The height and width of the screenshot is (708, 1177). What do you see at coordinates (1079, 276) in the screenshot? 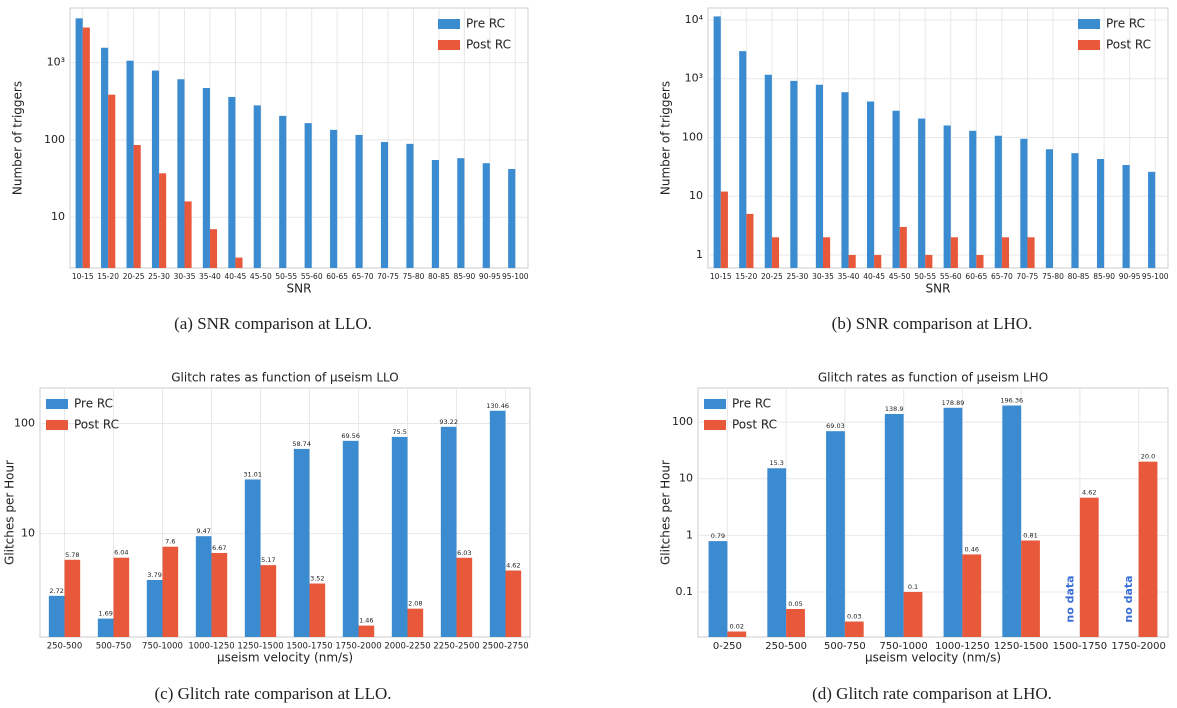
I see `x-tick-label: 80-85` at bounding box center [1079, 276].